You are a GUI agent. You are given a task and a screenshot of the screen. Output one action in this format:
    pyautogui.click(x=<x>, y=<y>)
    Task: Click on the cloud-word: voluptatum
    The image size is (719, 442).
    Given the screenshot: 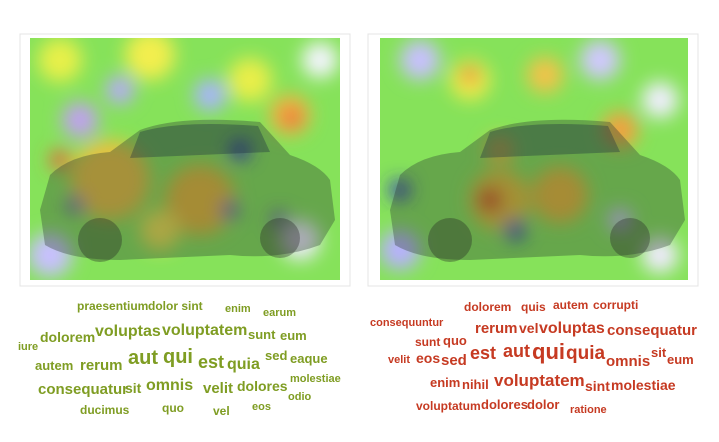 What is the action you would take?
    pyautogui.click(x=448, y=406)
    